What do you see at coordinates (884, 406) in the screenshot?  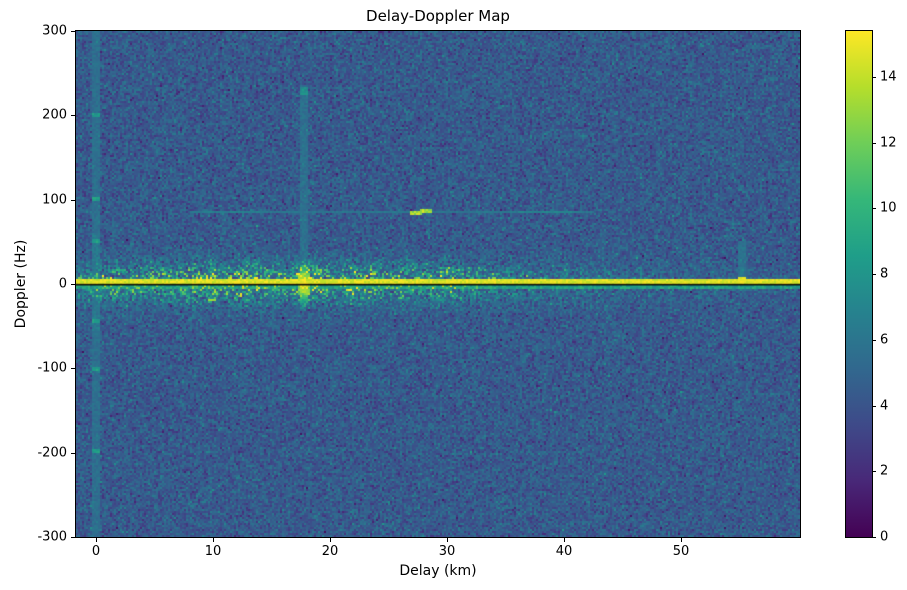 I see `colorbar-tick-label: 4` at bounding box center [884, 406].